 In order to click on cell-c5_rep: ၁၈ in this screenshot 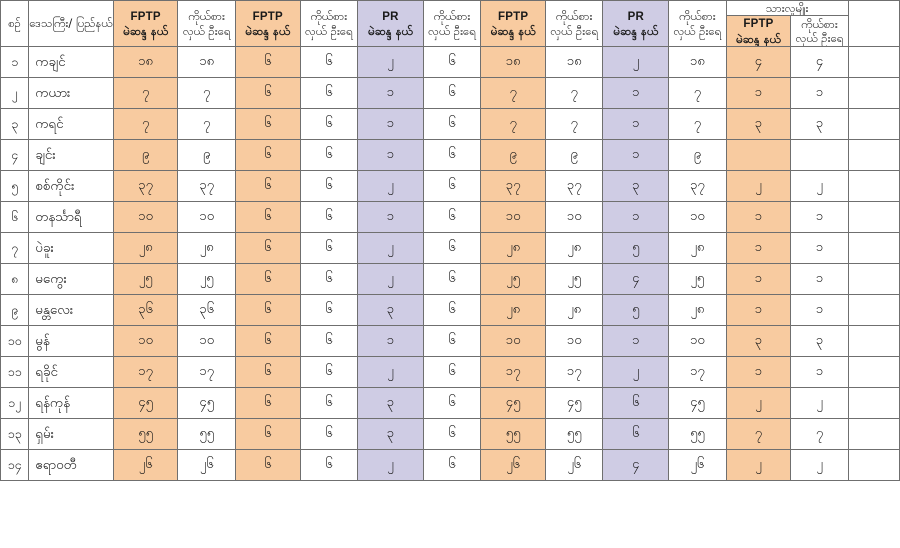, I will do `click(697, 62)`.